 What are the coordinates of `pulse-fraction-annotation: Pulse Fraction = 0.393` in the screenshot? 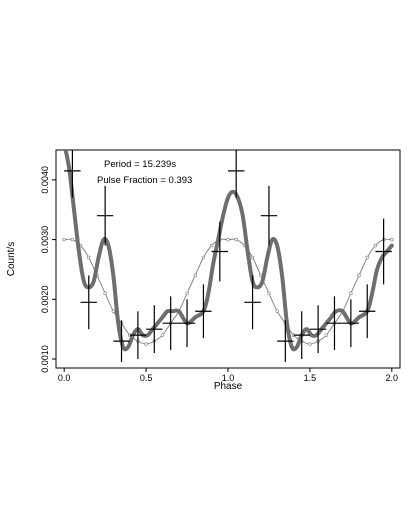 It's located at (144, 180).